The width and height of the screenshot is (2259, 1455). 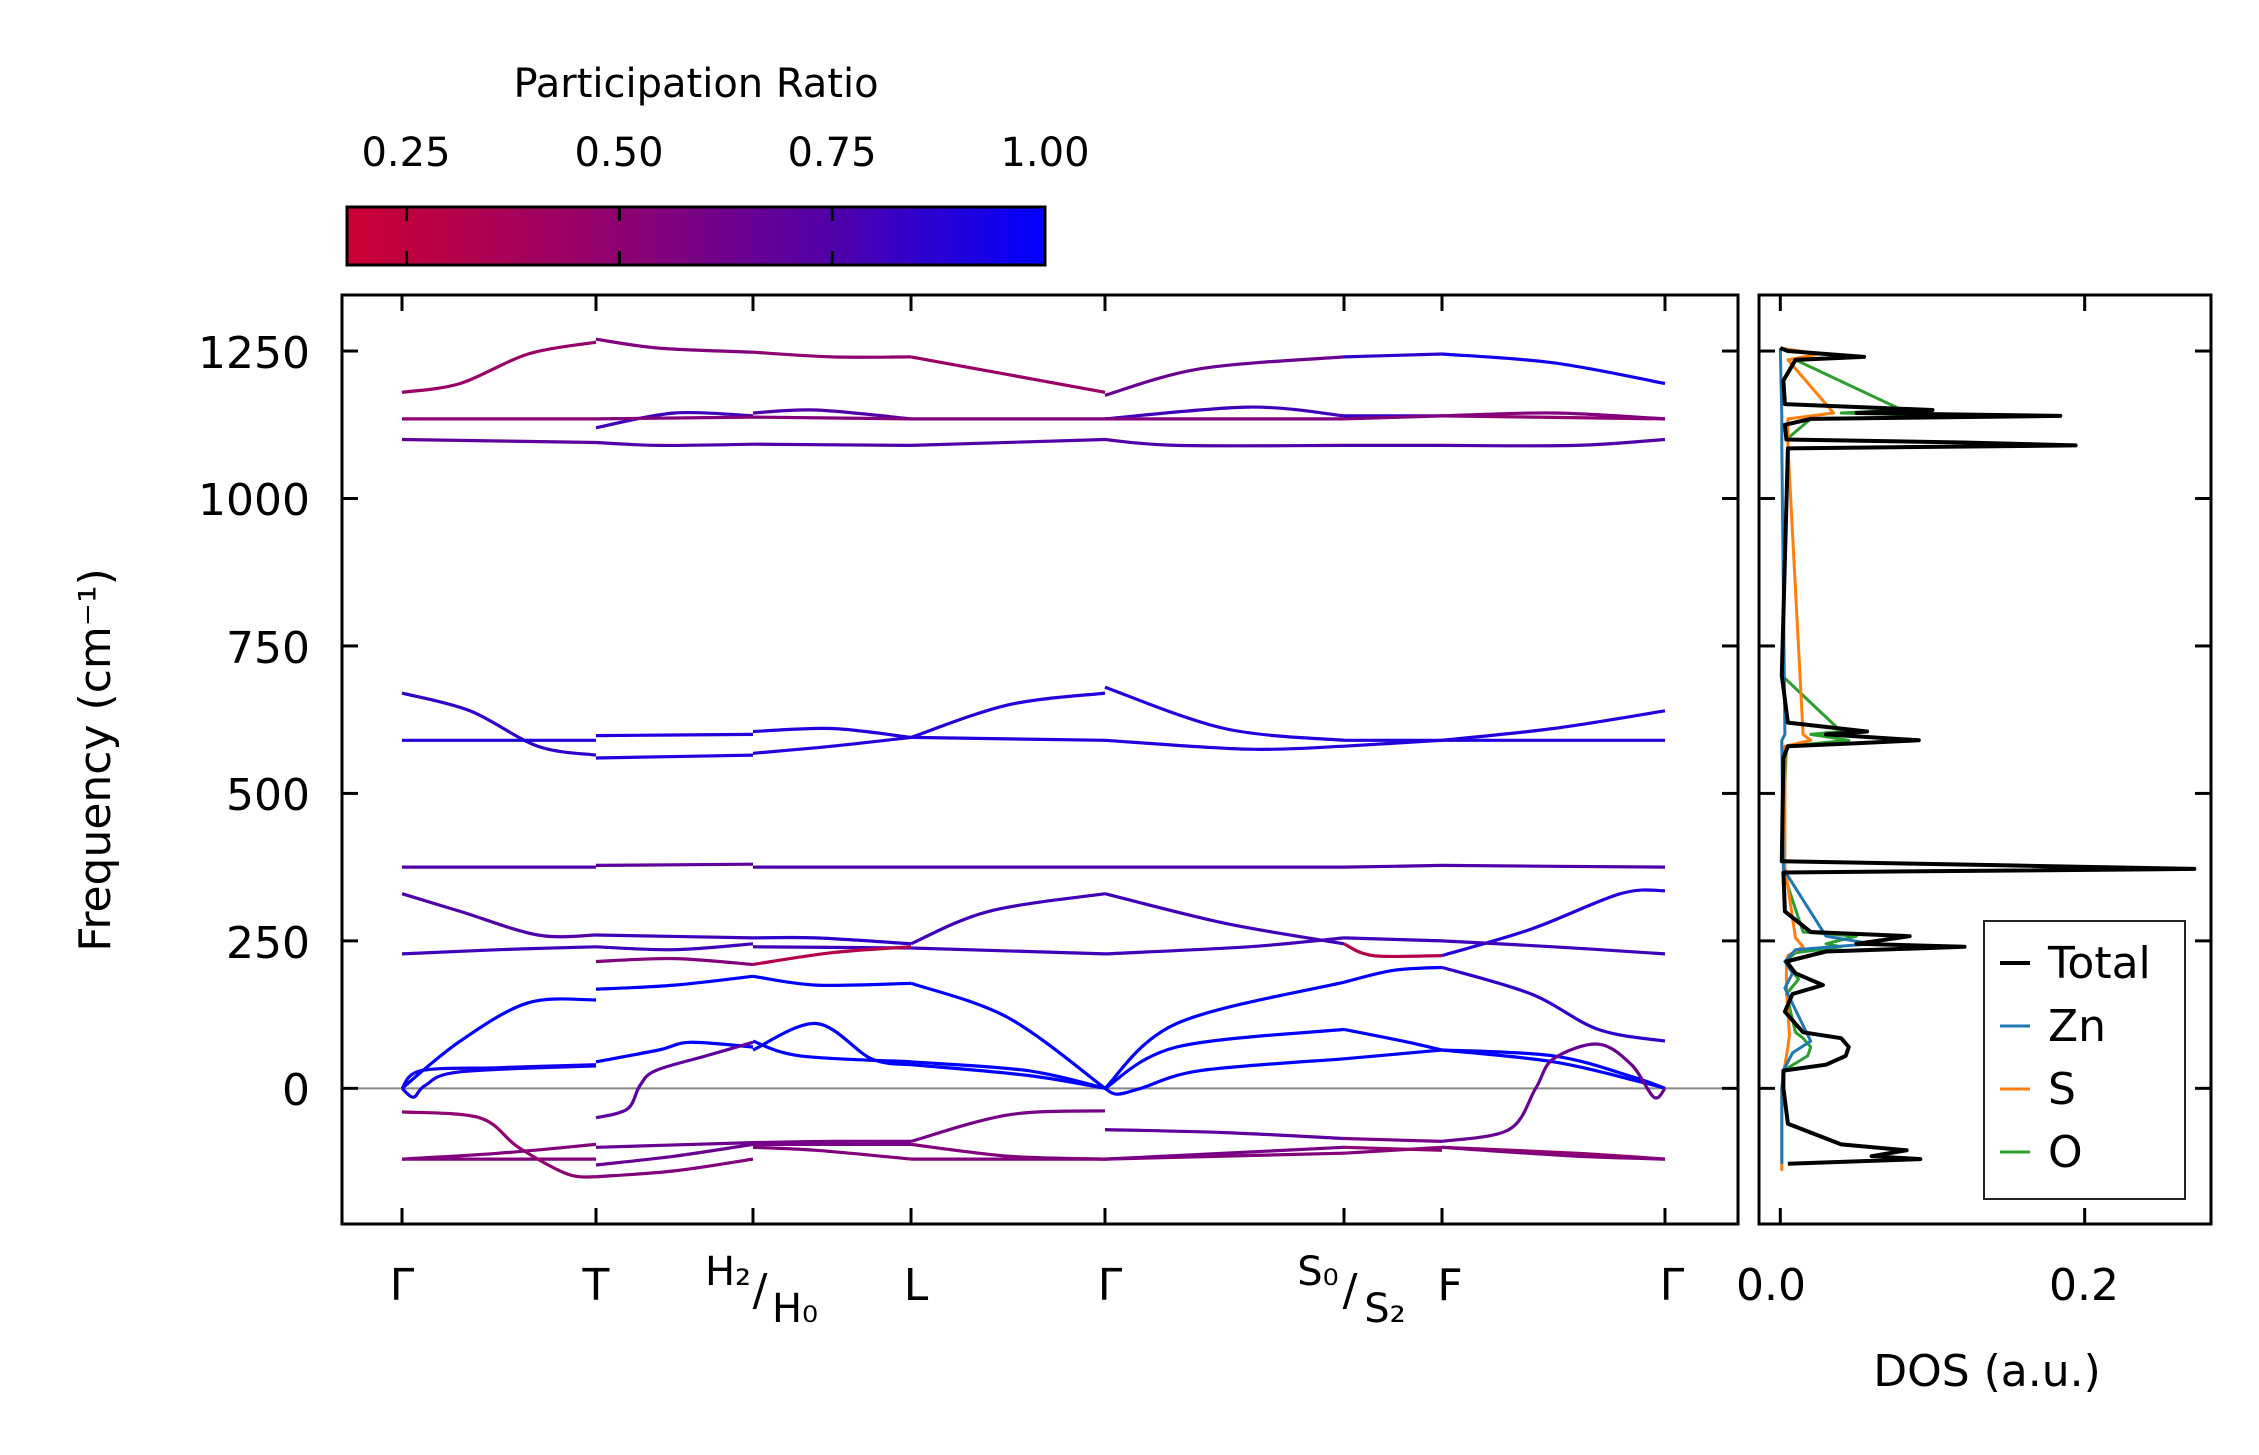 I want to click on x-tick-label-h0: H₀, so click(x=795, y=1309).